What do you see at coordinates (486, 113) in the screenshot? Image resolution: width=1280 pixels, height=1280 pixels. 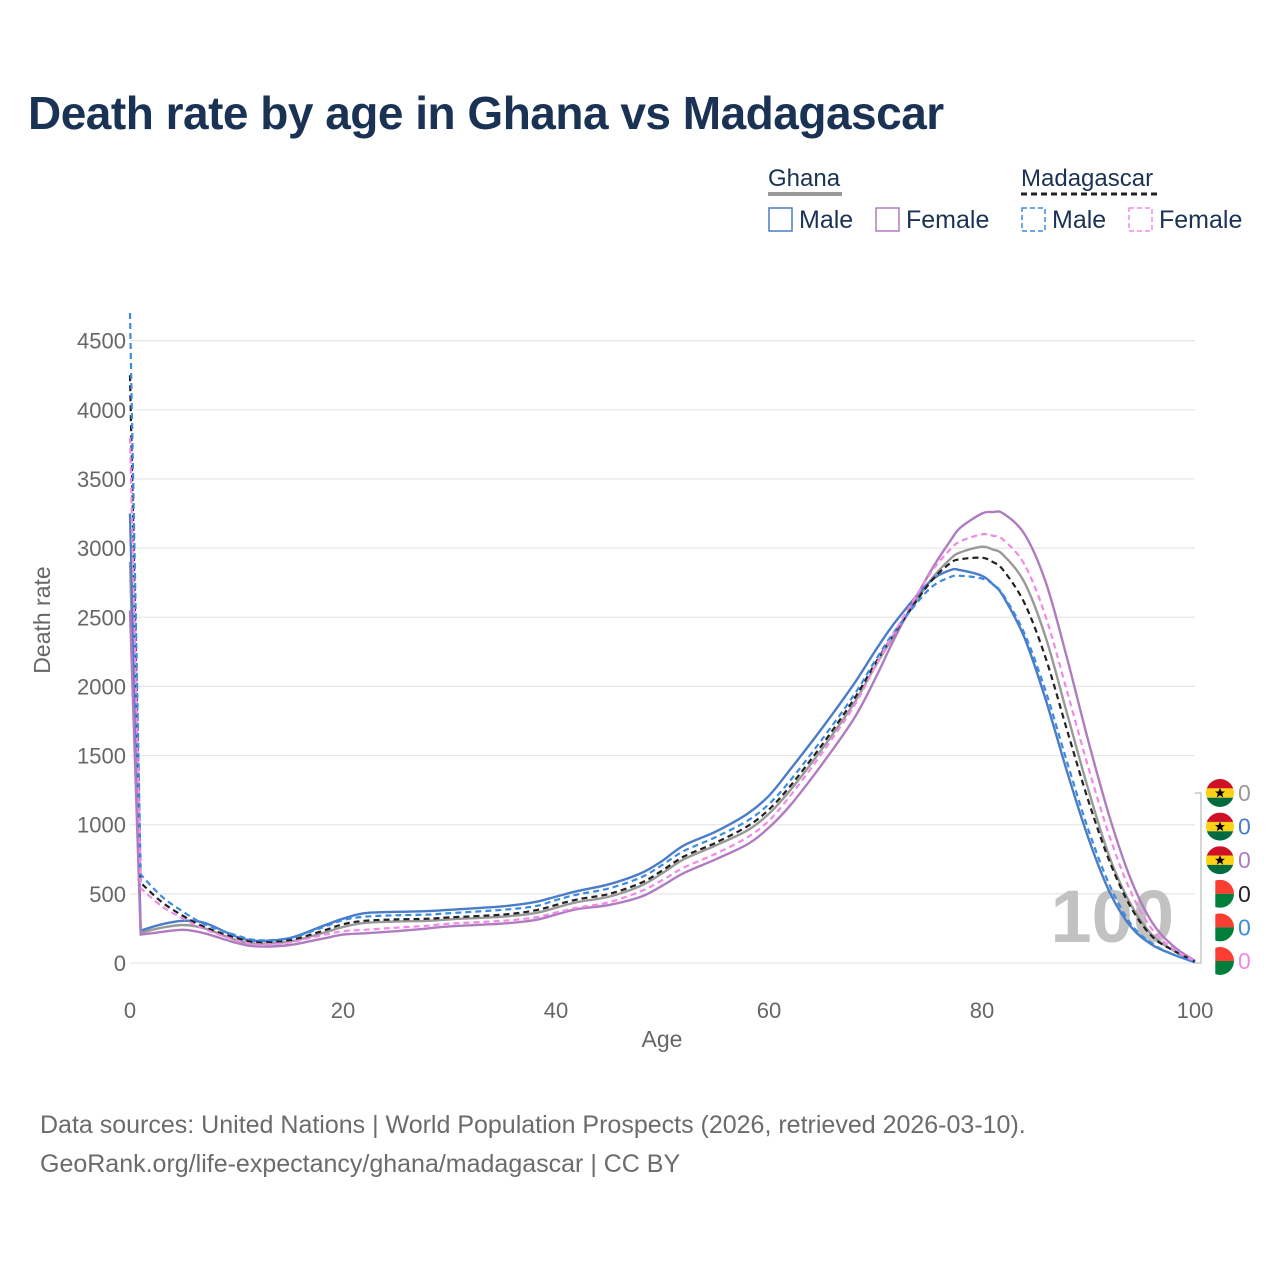 I see `page-title: Death rate by age in Ghana vs Madagascar` at bounding box center [486, 113].